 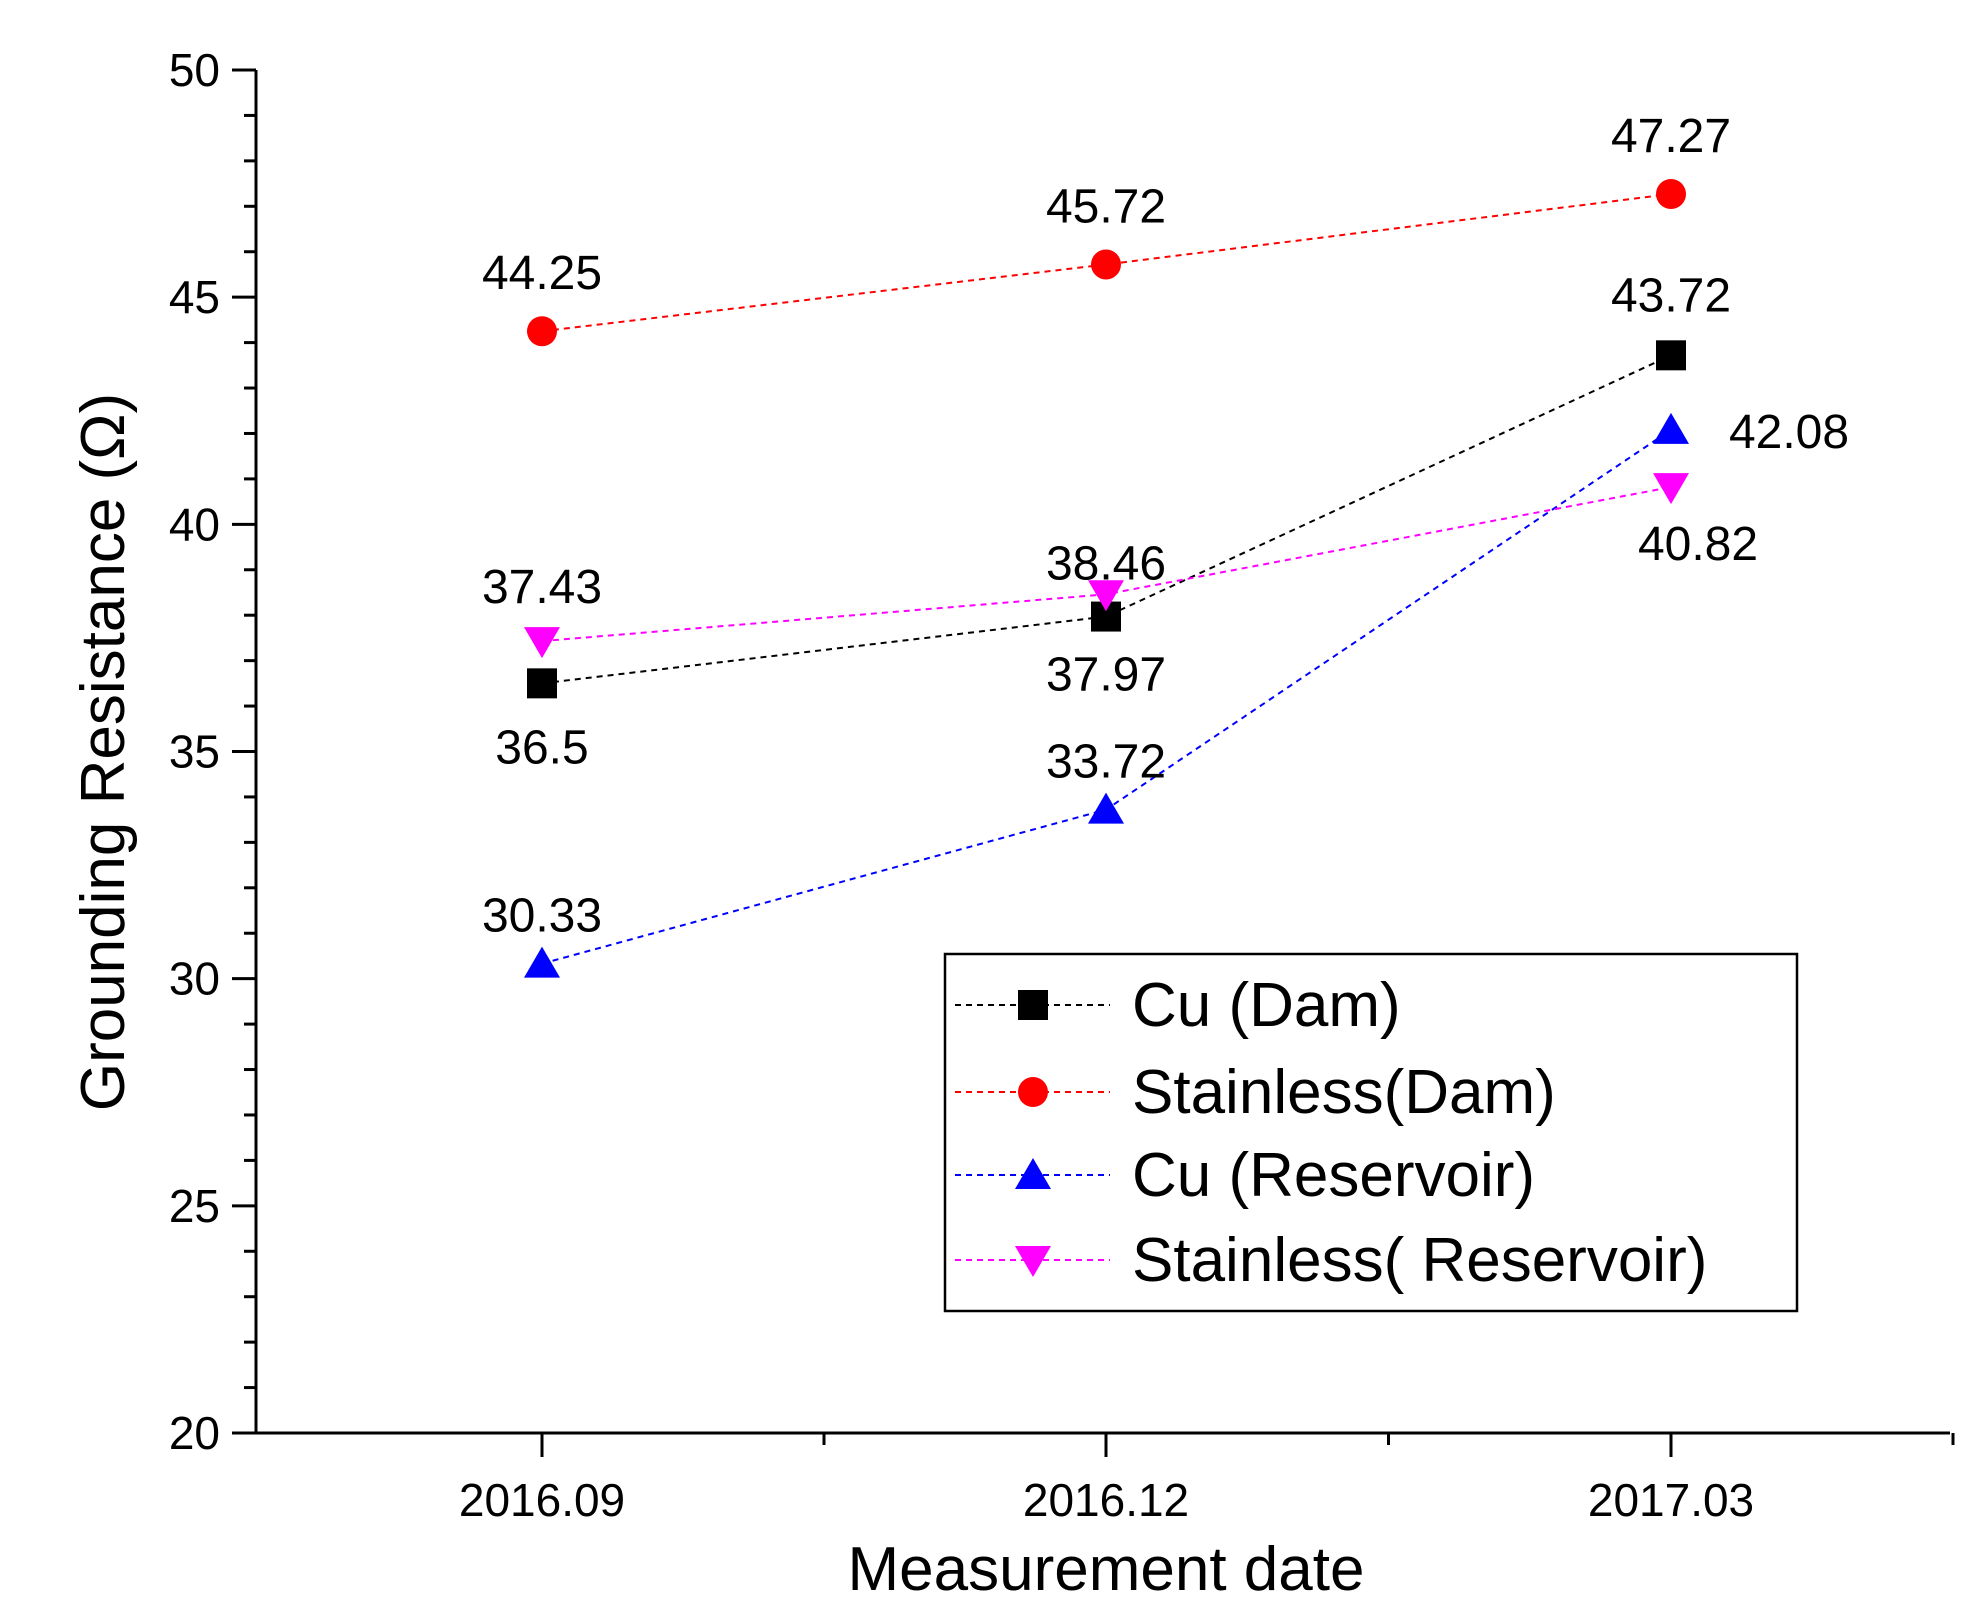 What do you see at coordinates (194, 70) in the screenshot?
I see `y-tick-label: 50` at bounding box center [194, 70].